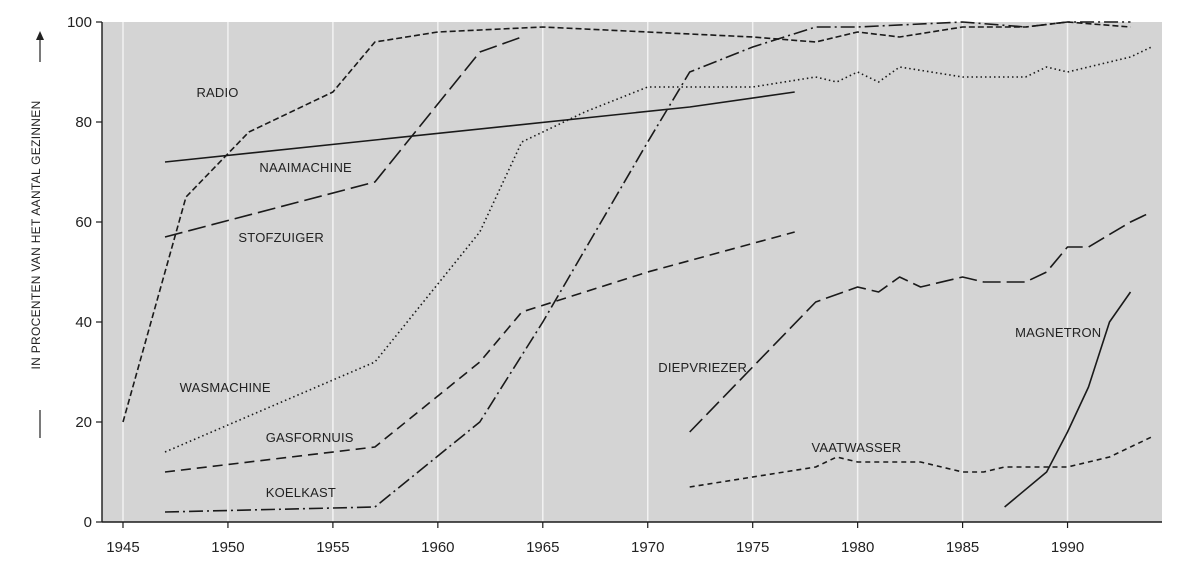 This screenshot has width=1200, height=574. Describe the element at coordinates (857, 547) in the screenshot. I see `x-tick-label: 1980` at that location.